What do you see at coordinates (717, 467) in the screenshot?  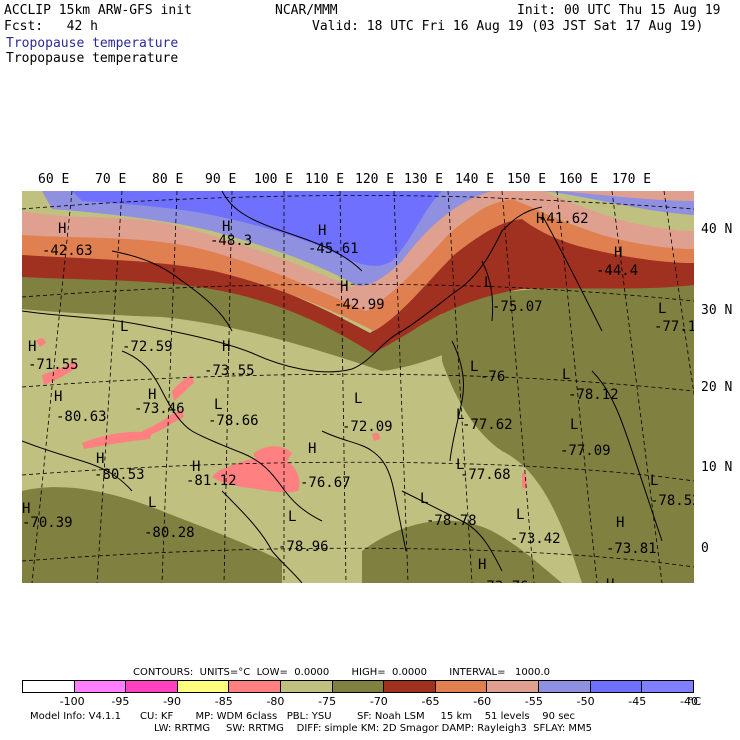 I see `lat-label: 10 N` at bounding box center [717, 467].